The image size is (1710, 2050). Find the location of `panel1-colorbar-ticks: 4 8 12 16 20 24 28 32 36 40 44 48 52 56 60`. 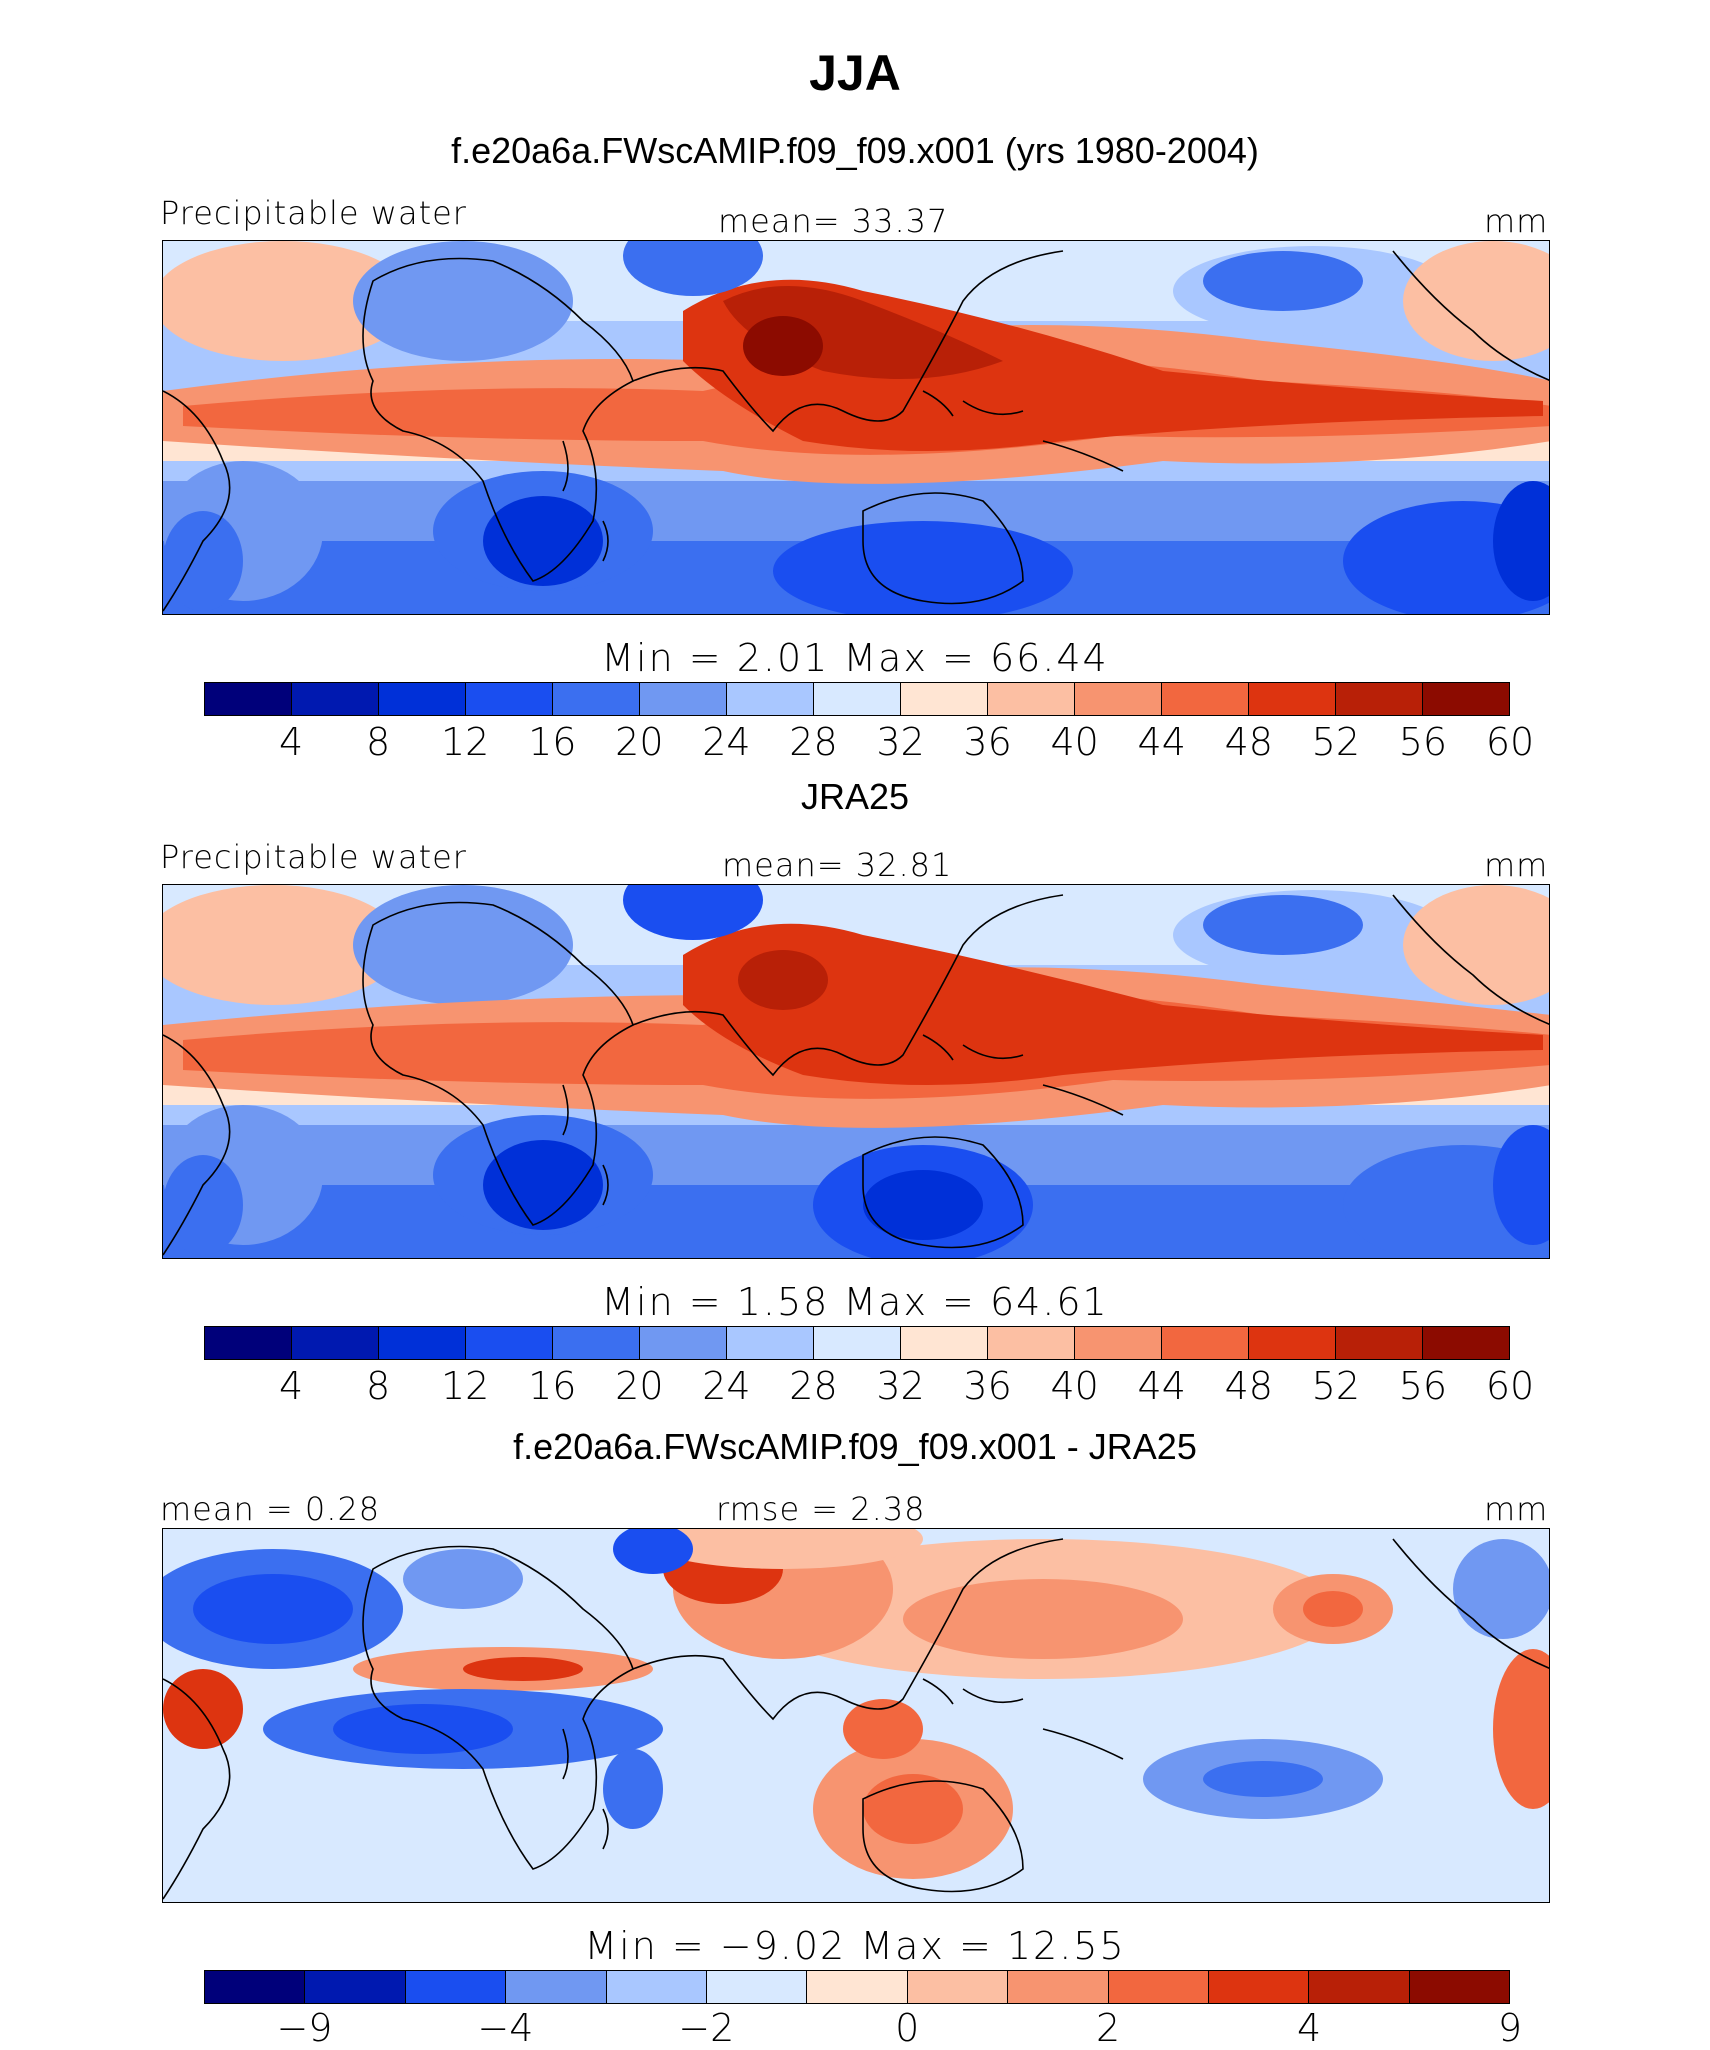

panel1-colorbar-ticks: 4 8 12 16 20 24 28 32 36 40 44 48 52 56 60 is located at coordinates (855, 742).